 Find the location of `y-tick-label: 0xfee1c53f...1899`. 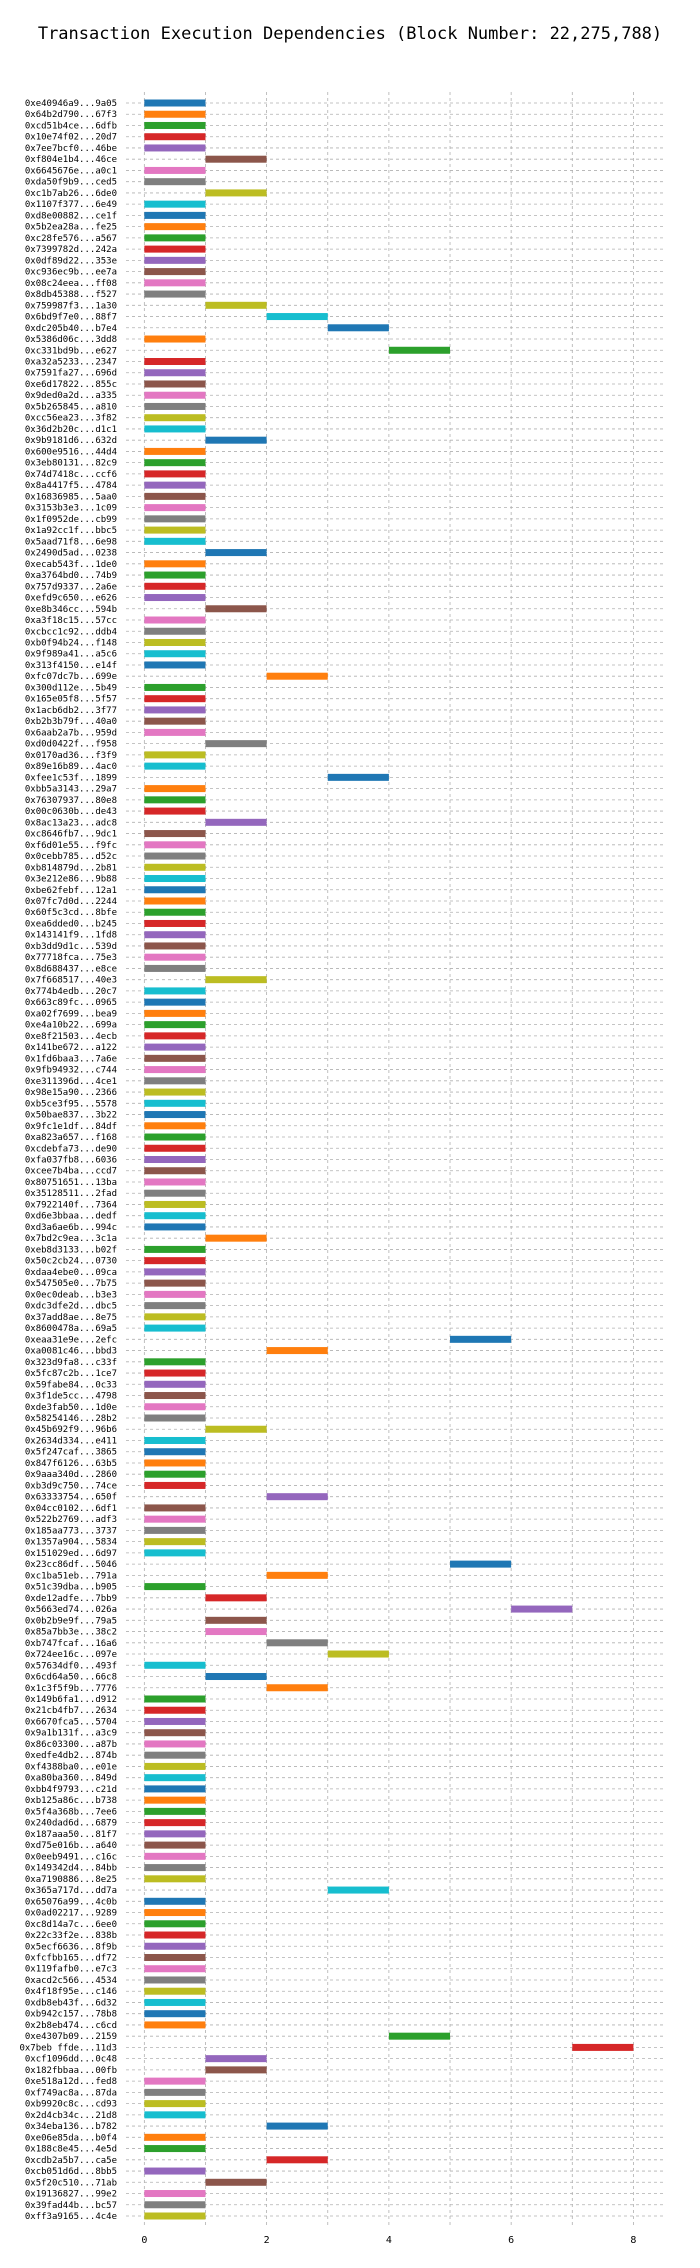

y-tick-label: 0xfee1c53f...1899 is located at coordinates (71, 778).